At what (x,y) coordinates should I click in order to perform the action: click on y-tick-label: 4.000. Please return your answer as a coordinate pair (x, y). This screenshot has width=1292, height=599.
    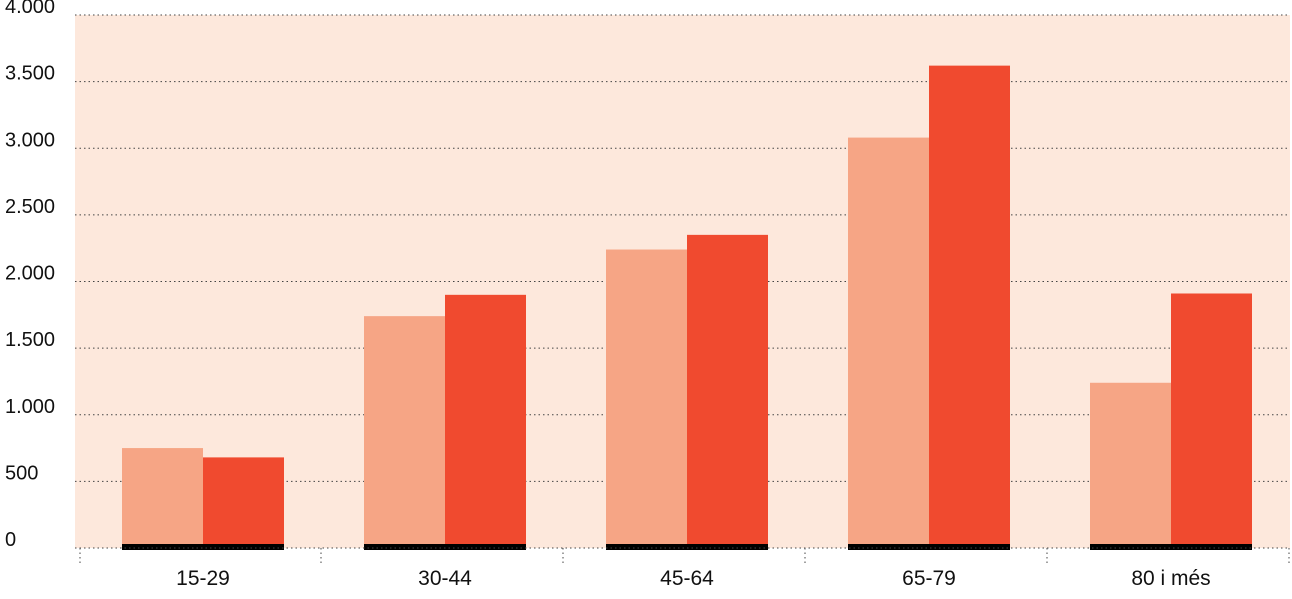
    Looking at the image, I should click on (30, 9).